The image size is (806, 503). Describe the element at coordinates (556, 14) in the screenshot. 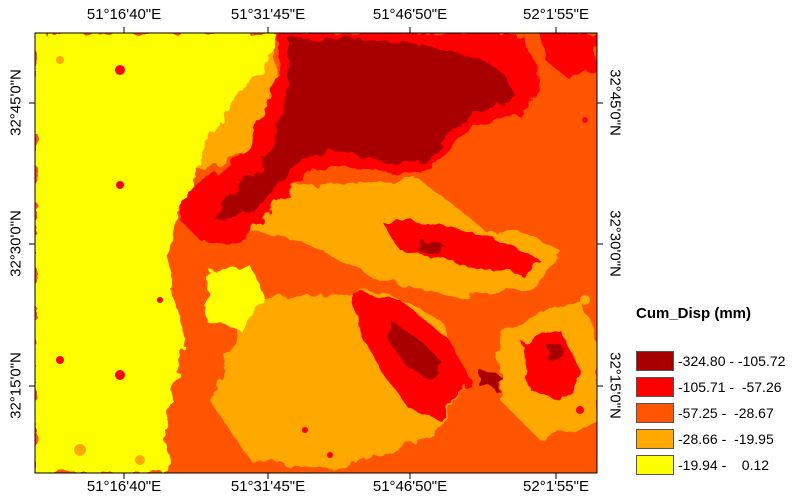

I see `top-tick-label: 52°1'55"E` at that location.